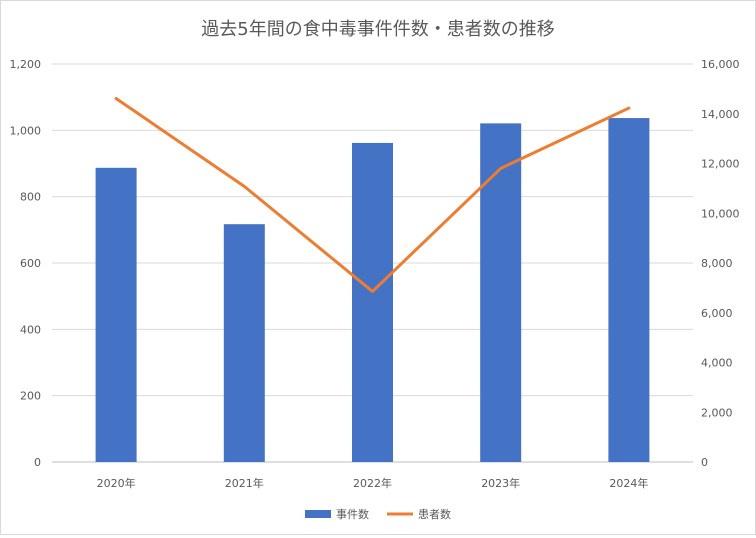  What do you see at coordinates (717, 313) in the screenshot?
I see `y-right-tick-label: 6,000` at bounding box center [717, 313].